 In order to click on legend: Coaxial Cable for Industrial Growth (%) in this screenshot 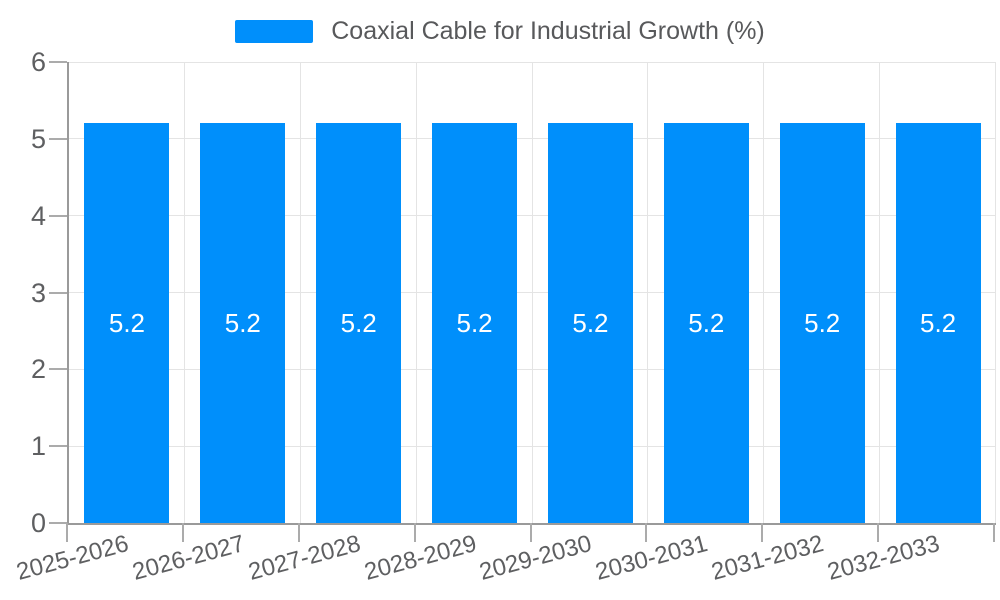, I will do `click(500, 31)`.